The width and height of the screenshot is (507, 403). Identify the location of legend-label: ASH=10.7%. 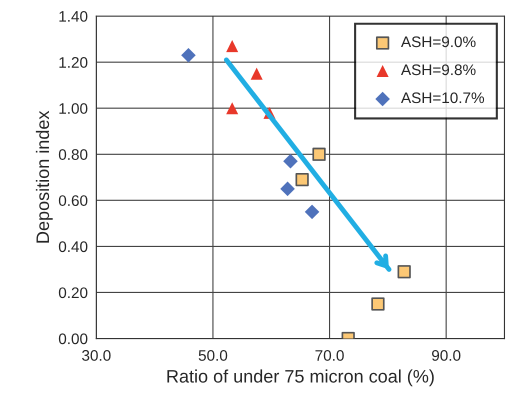
(442, 98).